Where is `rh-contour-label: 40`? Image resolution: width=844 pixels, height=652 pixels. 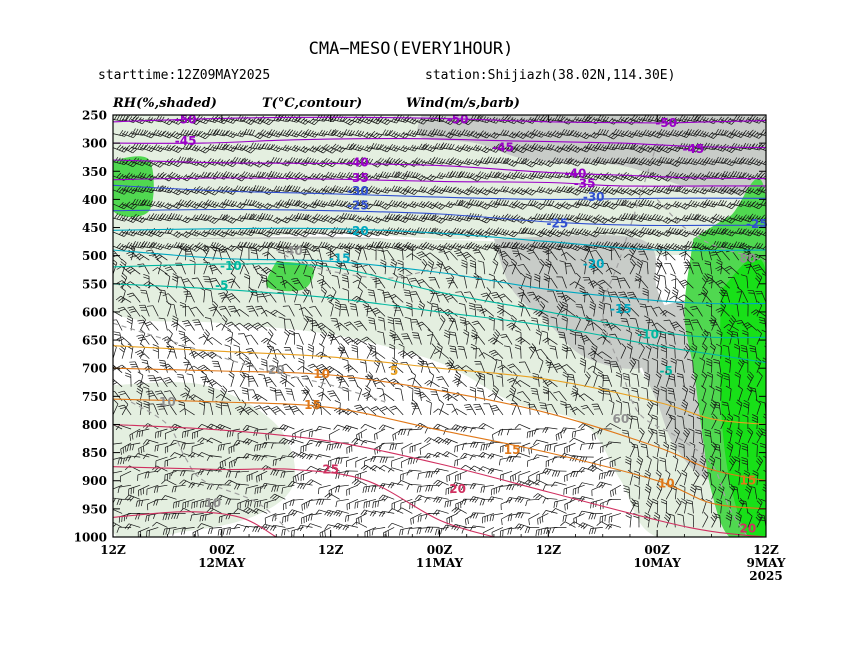
rh-contour-label: 40 is located at coordinates (294, 251).